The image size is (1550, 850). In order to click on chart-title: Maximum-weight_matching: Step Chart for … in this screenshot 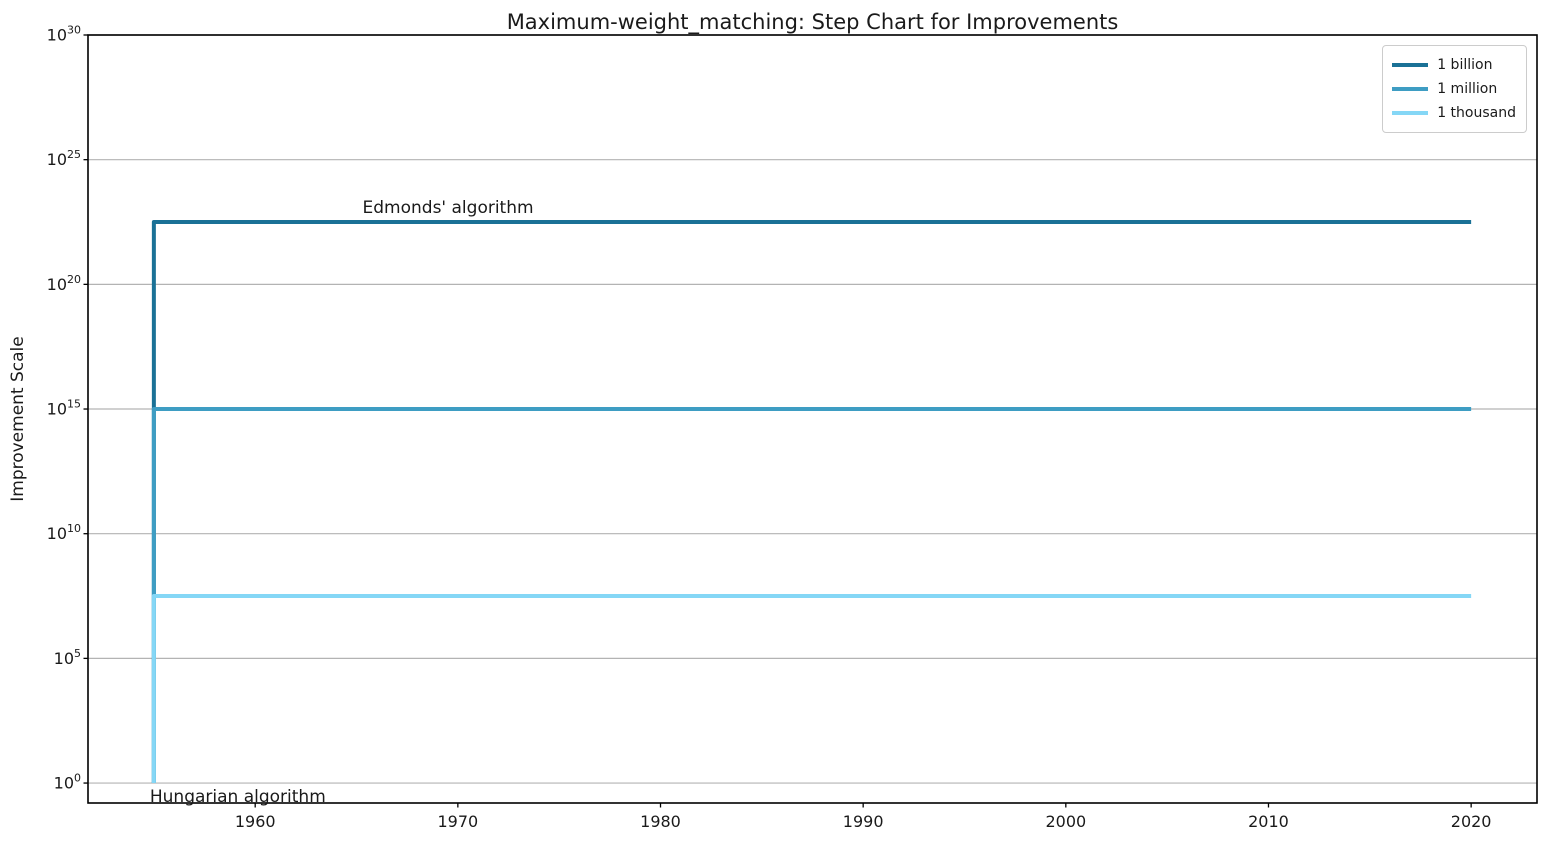, I will do `click(812, 22)`.